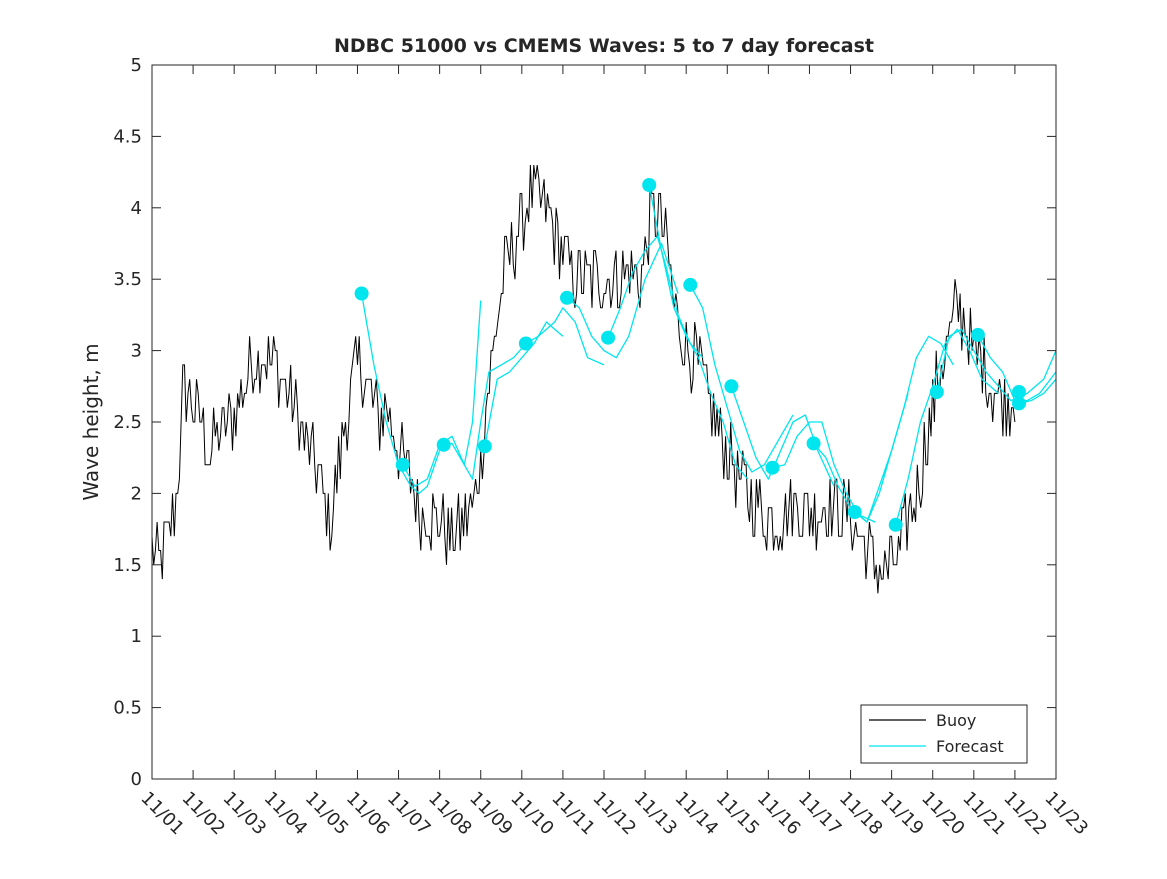  What do you see at coordinates (91, 421) in the screenshot?
I see `y-axis-label: Wave height, m` at bounding box center [91, 421].